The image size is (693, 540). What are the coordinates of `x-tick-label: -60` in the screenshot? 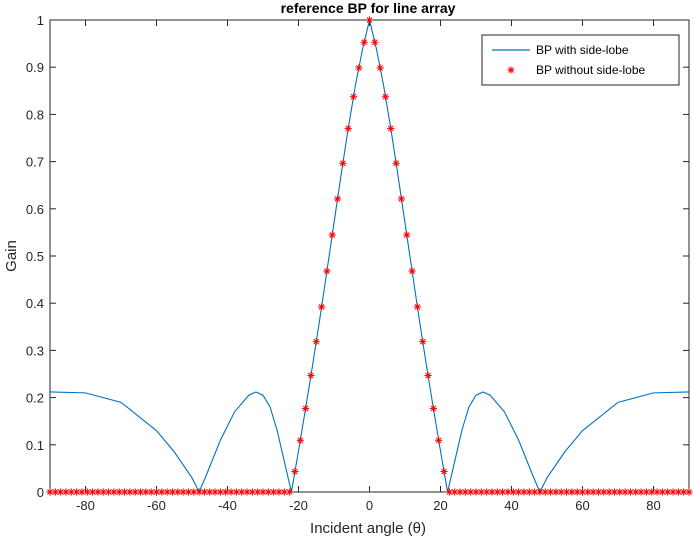 It's located at (156, 505).